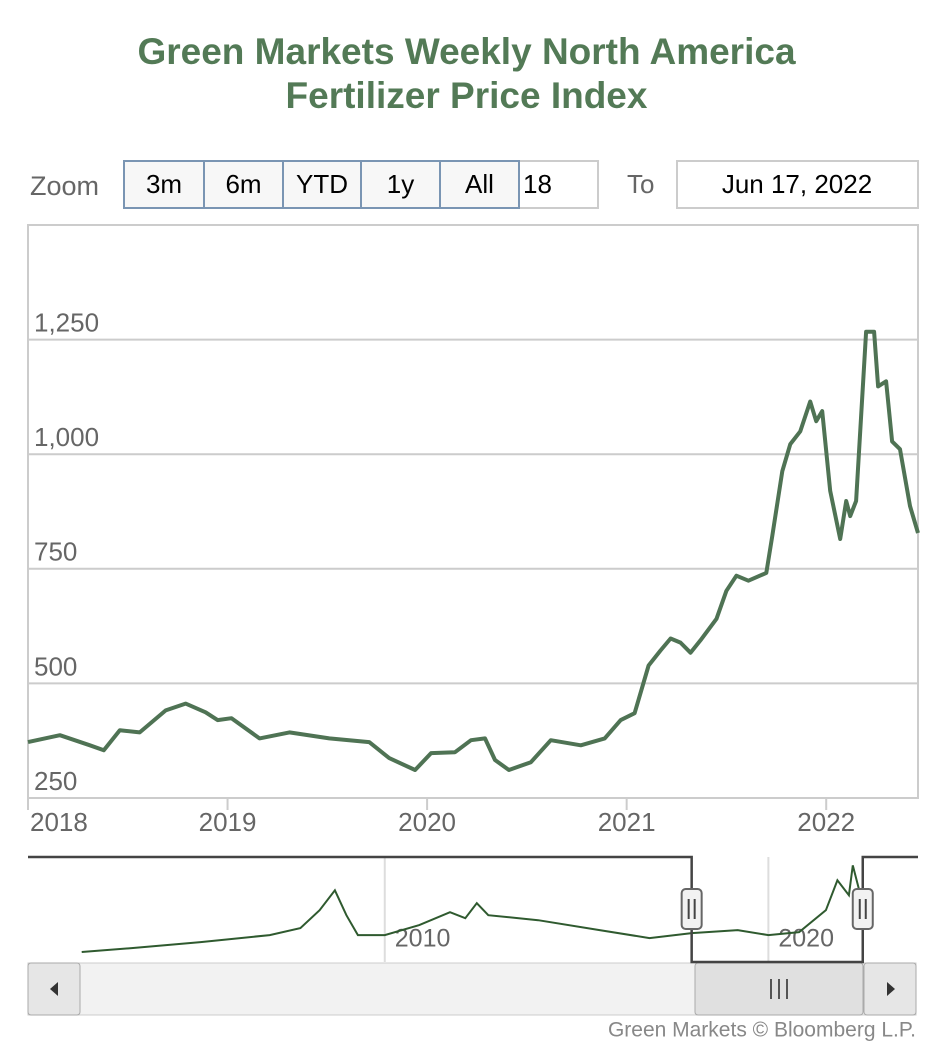  I want to click on credits: Green Markets © Bloomberg L.P., so click(762, 1030).